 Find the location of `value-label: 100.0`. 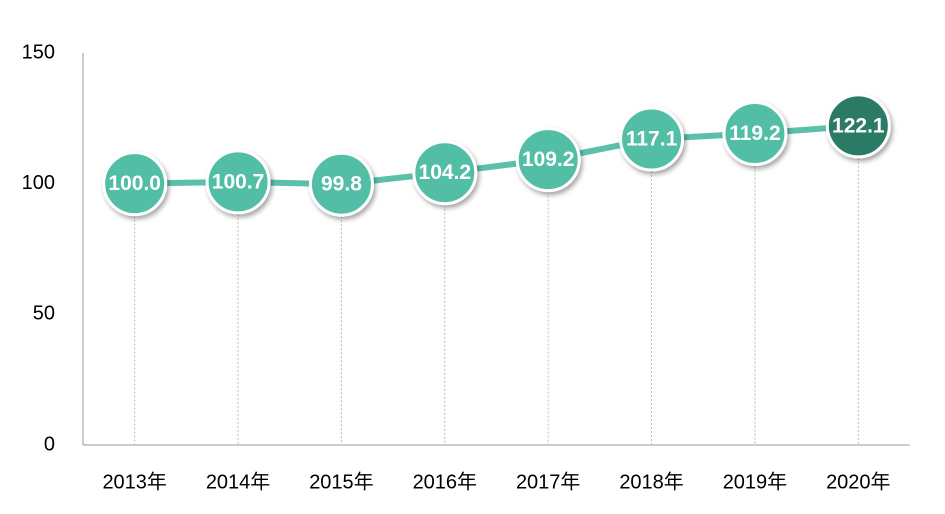

value-label: 100.0 is located at coordinates (134, 183).